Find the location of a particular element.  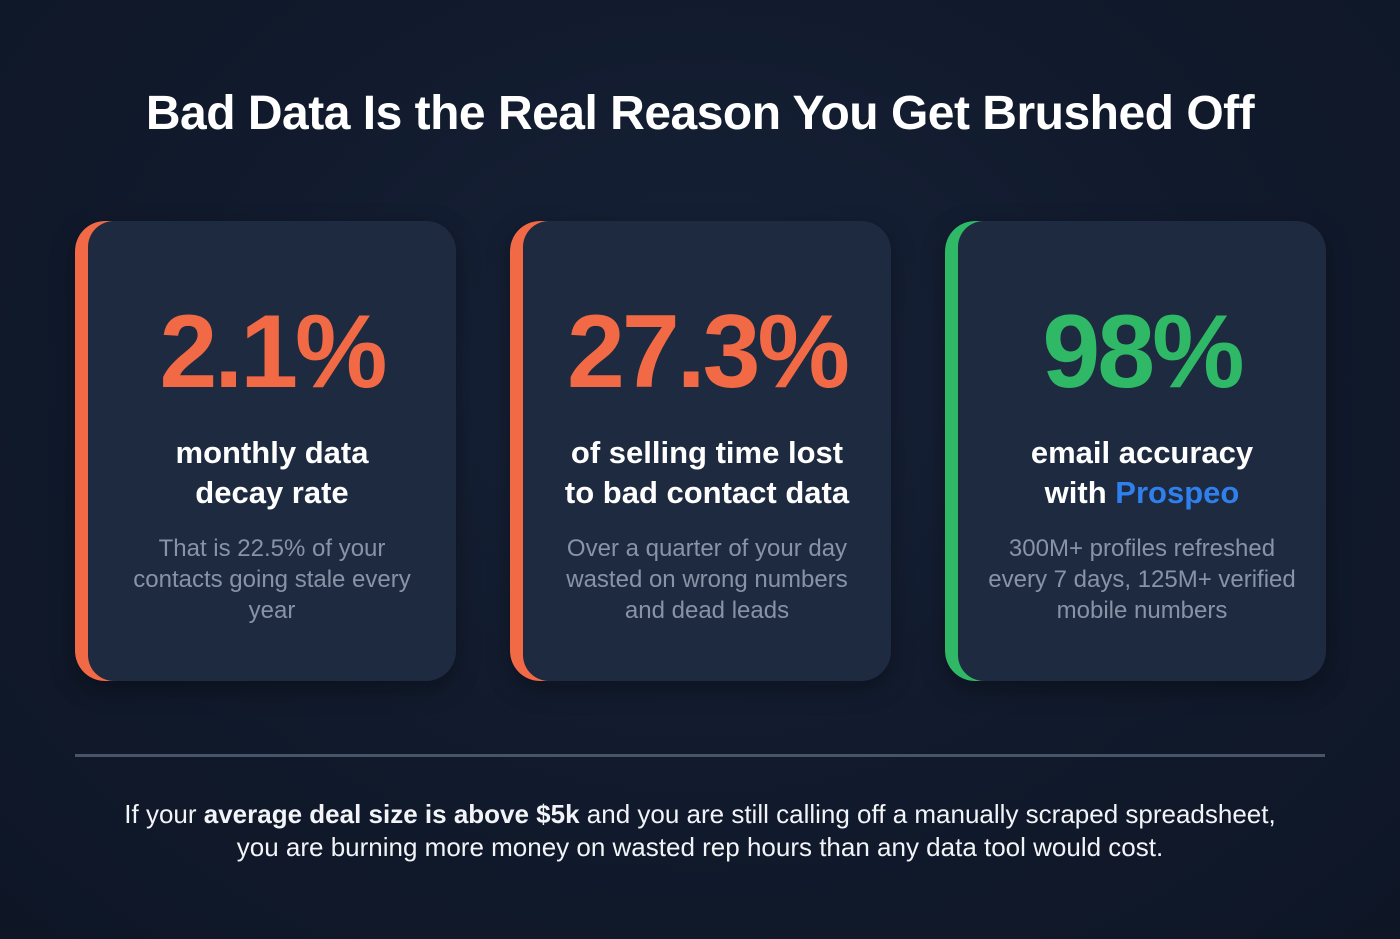

stat-value: 2.1% is located at coordinates (273, 352).